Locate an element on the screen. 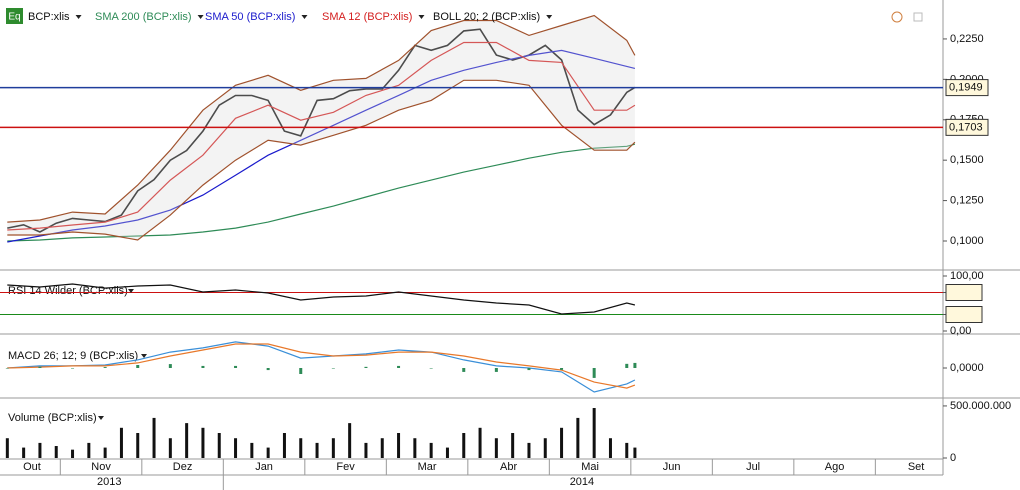  y-tick-label: 0,1250 is located at coordinates (967, 200).